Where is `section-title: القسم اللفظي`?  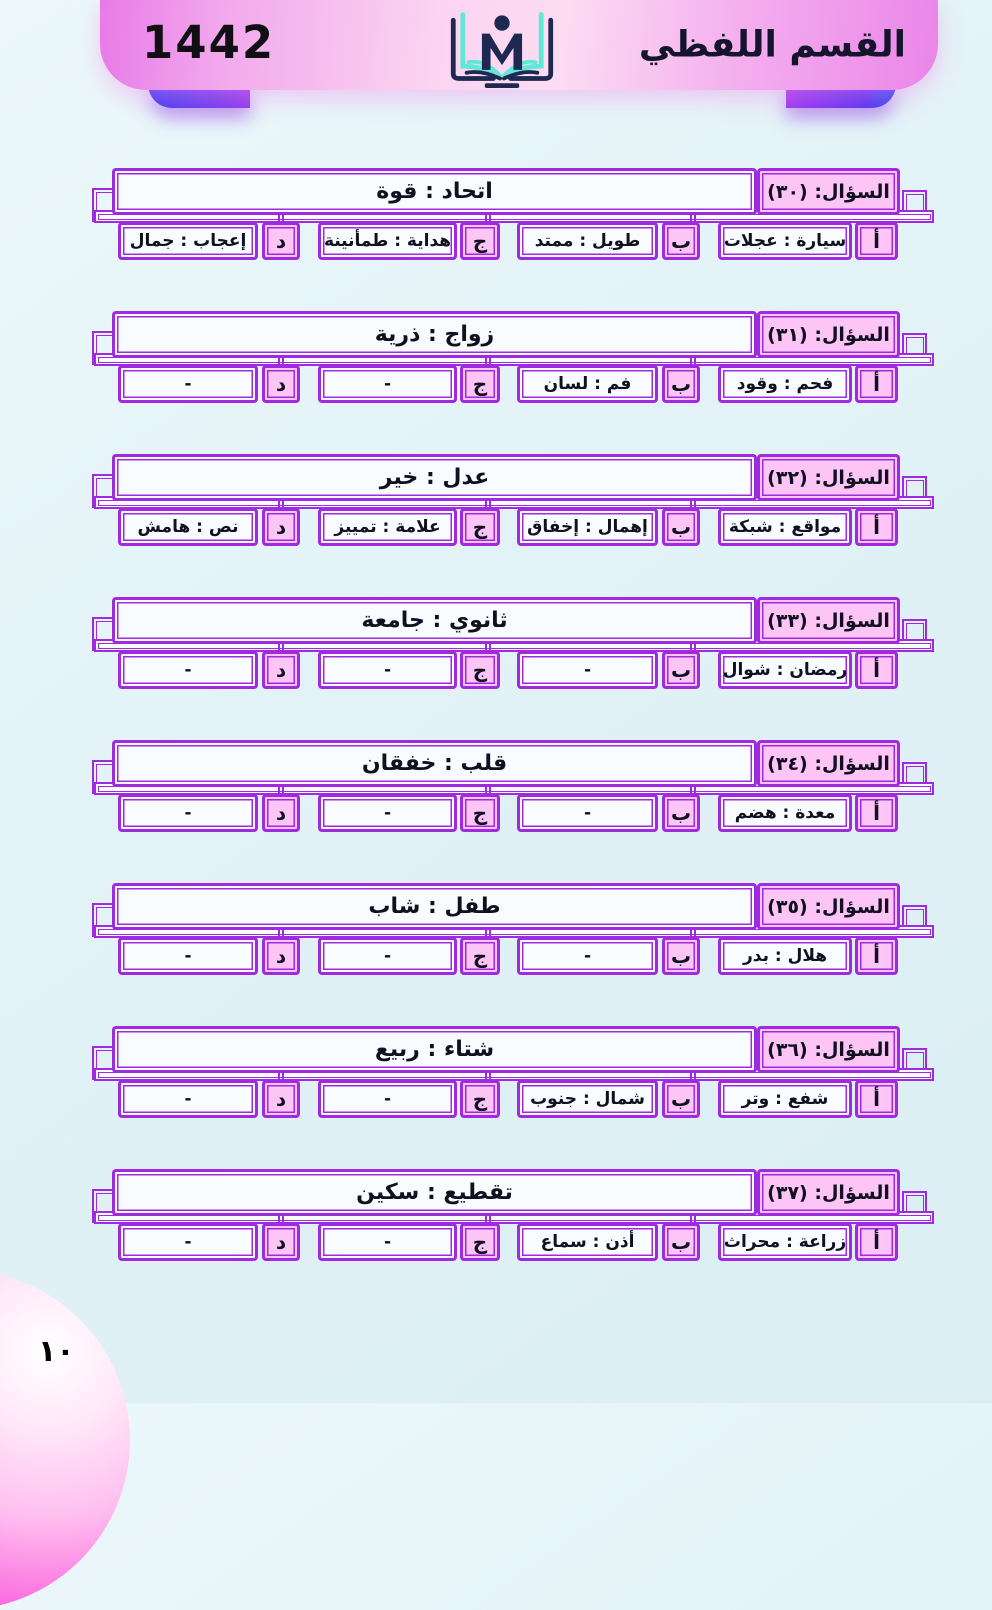 section-title: القسم اللفظي is located at coordinates (772, 45).